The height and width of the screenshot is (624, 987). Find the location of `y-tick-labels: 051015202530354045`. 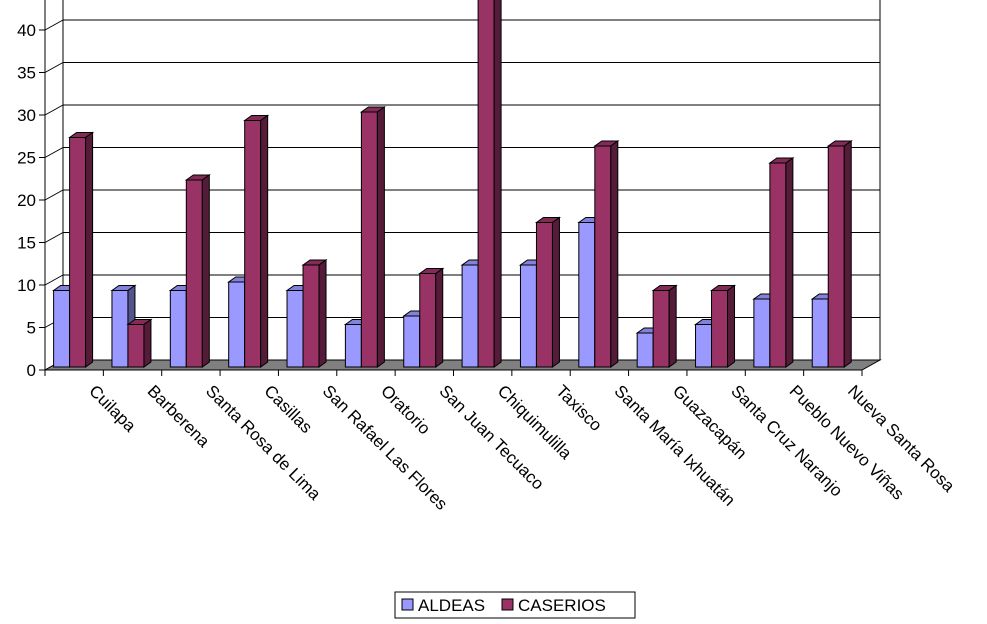

y-tick-labels: 051015202530354045 is located at coordinates (26, 200).